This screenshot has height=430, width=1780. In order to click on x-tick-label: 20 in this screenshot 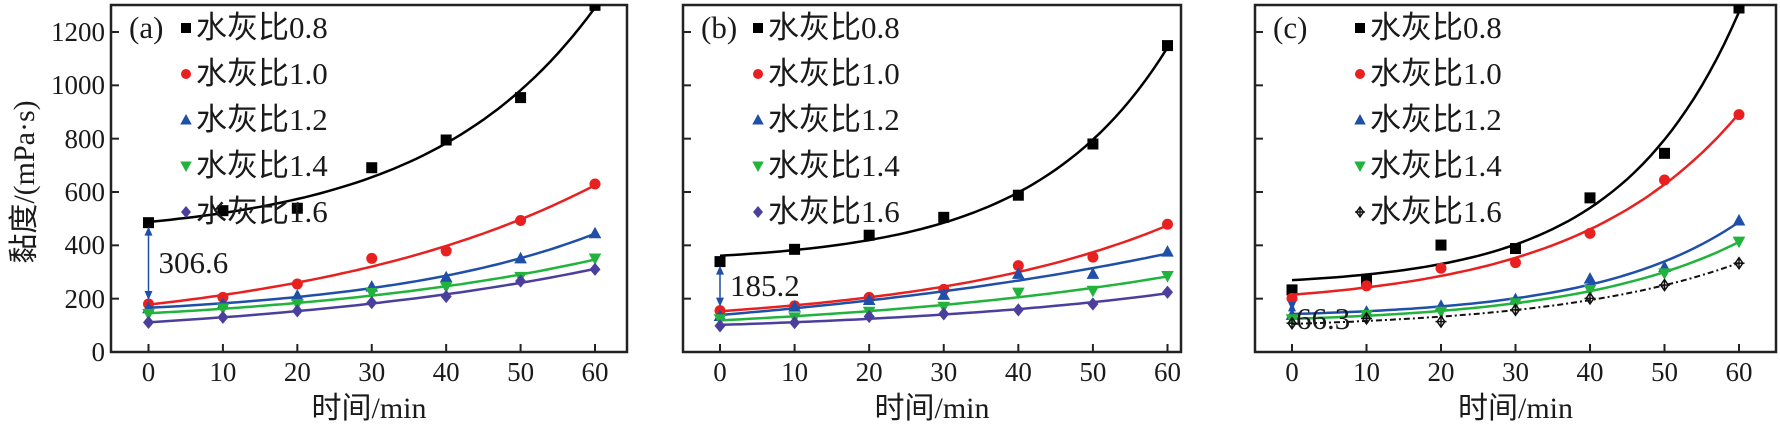, I will do `click(1441, 372)`.